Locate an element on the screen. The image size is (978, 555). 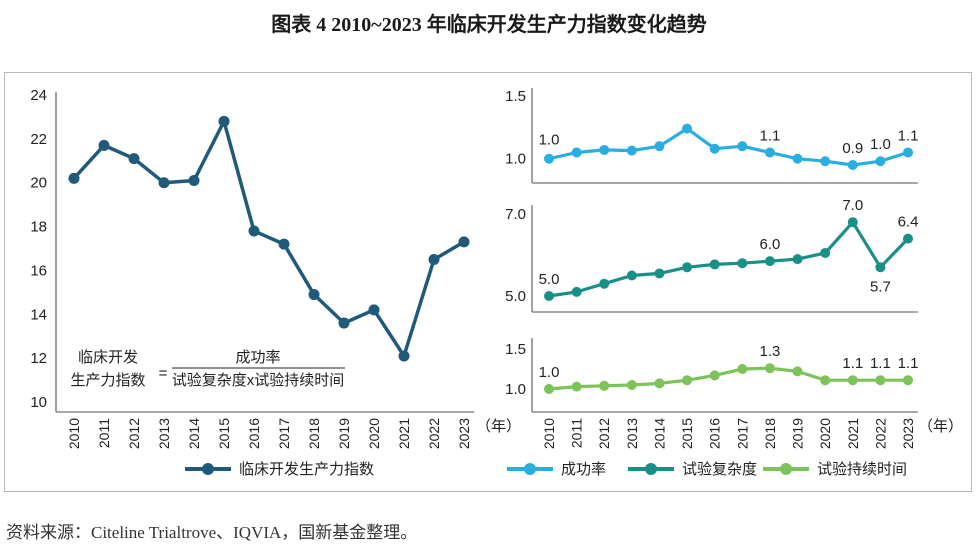
main-y-tick-20: 20 is located at coordinates (38, 183).